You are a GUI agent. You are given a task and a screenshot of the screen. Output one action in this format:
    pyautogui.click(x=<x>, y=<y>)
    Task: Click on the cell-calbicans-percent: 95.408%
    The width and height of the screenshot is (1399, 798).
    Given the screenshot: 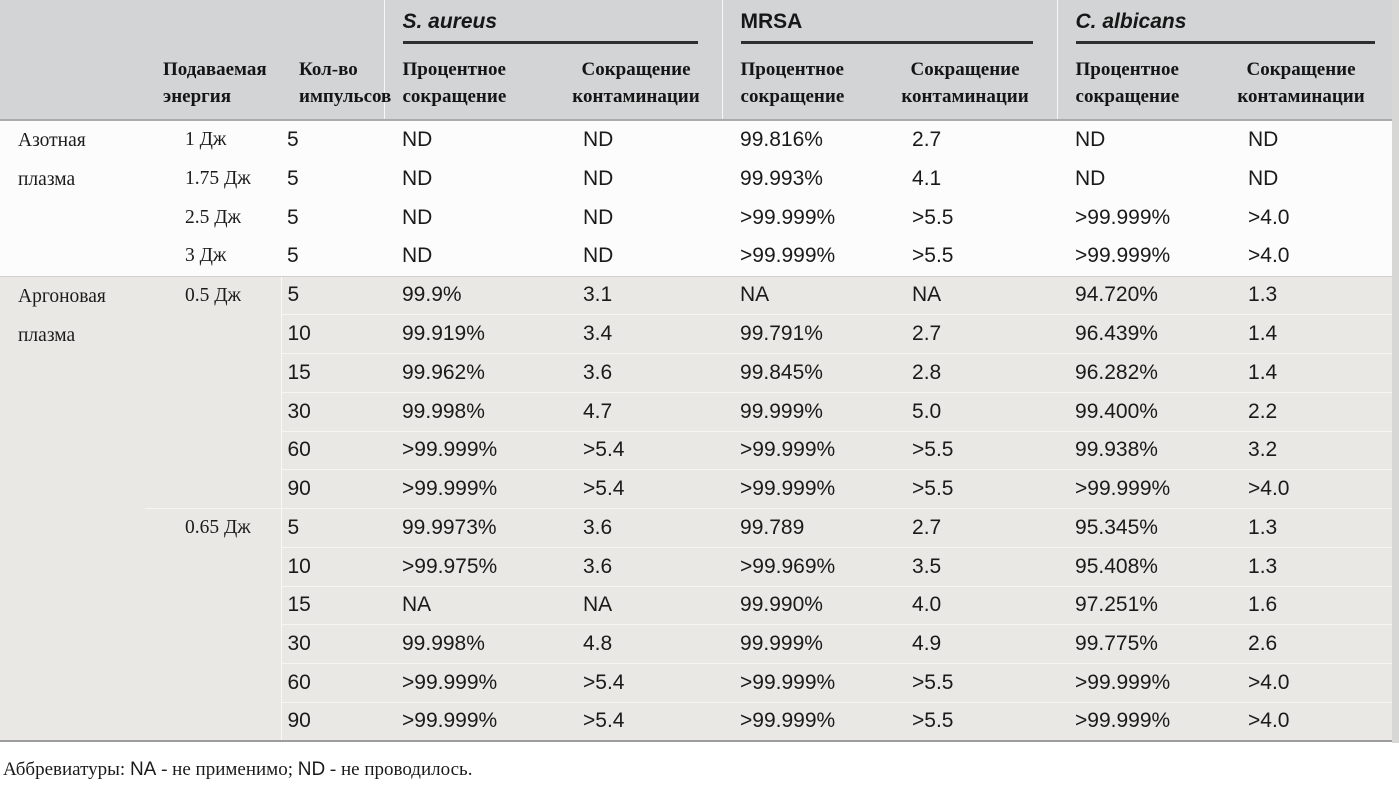 What is the action you would take?
    pyautogui.click(x=1144, y=566)
    